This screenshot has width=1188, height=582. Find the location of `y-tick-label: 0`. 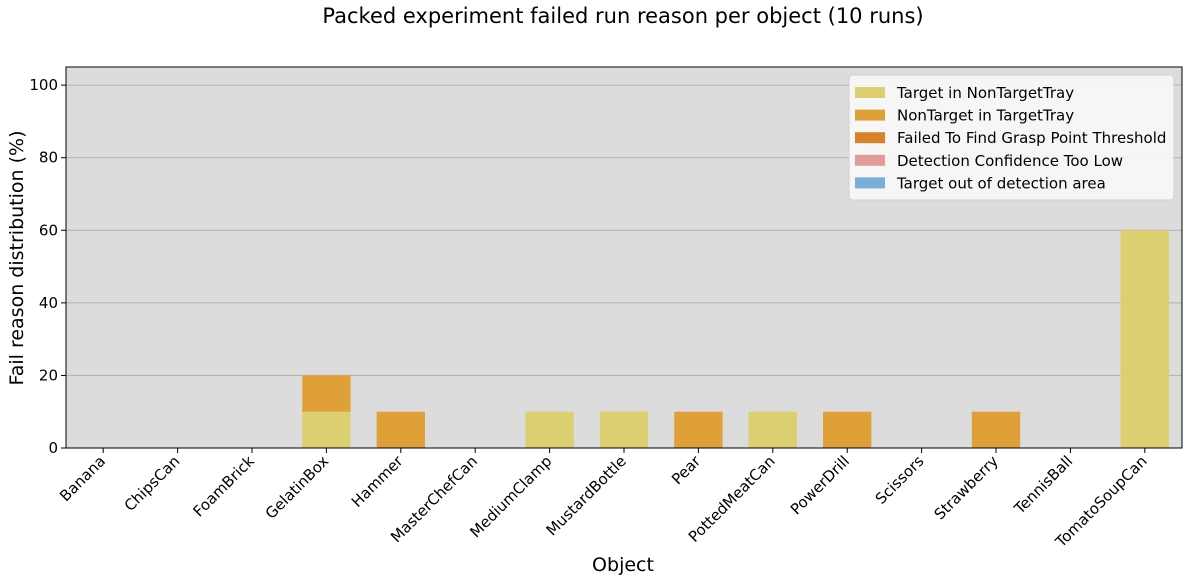

y-tick-label: 0 is located at coordinates (53, 448).